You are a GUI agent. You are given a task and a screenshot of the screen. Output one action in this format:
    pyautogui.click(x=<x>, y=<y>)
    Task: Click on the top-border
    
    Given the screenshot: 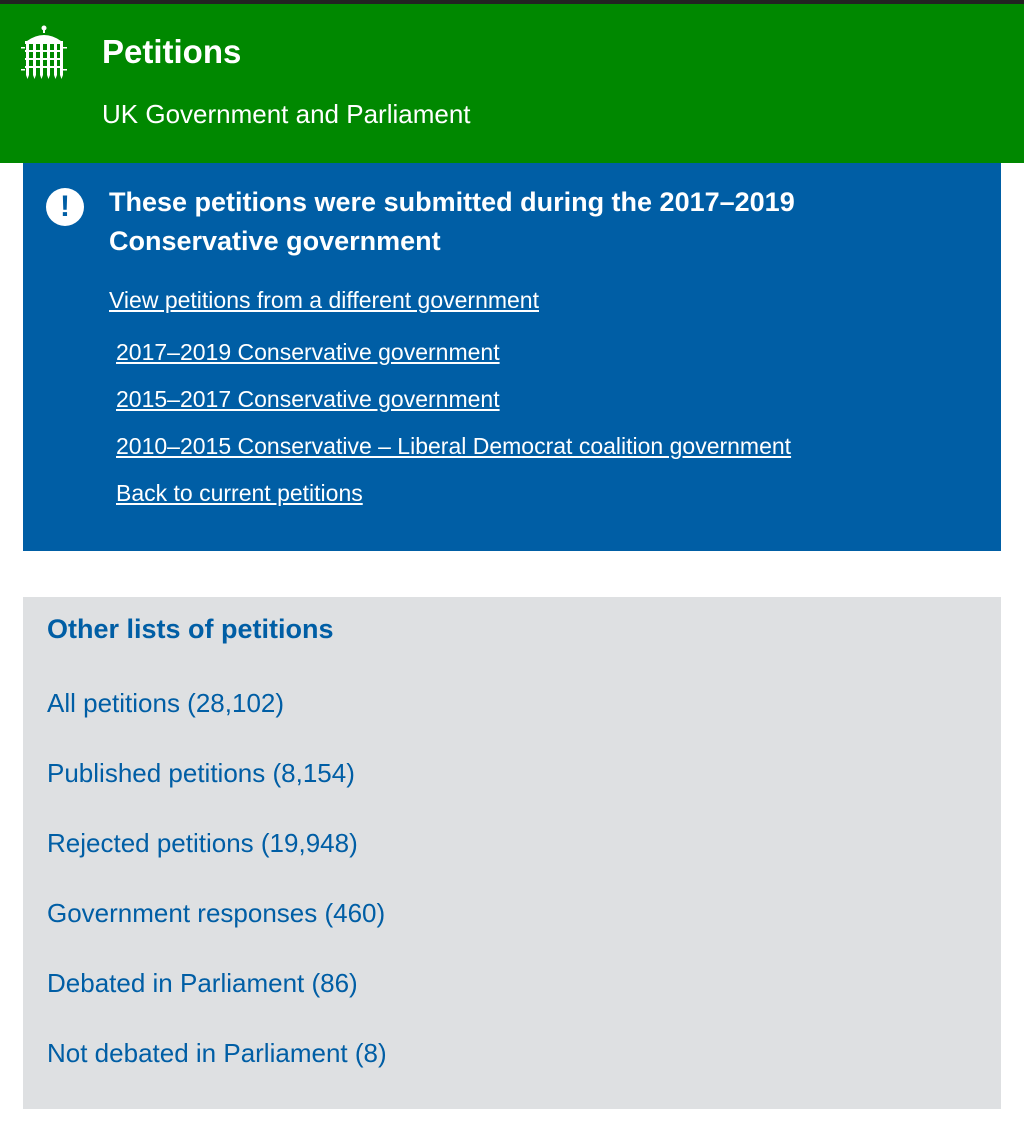 What is the action you would take?
    pyautogui.click(x=512, y=2)
    